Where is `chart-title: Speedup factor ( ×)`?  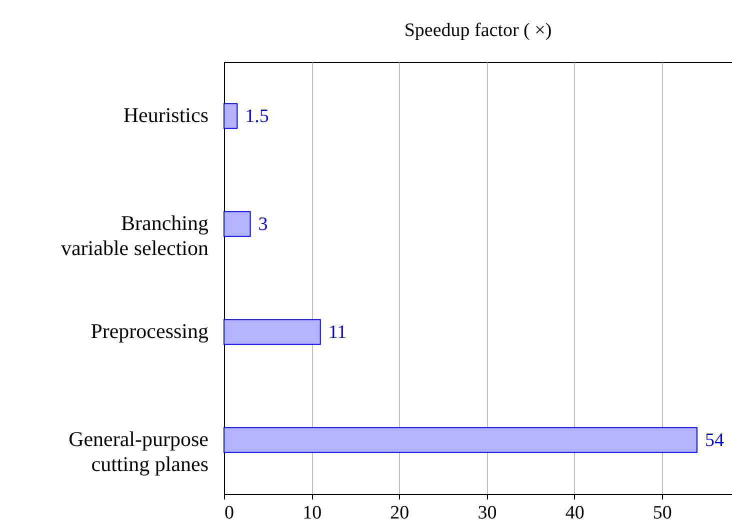
chart-title: Speedup factor ( ×) is located at coordinates (478, 30).